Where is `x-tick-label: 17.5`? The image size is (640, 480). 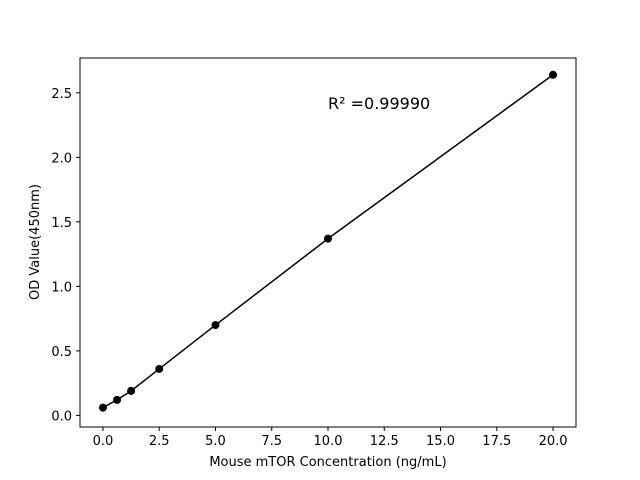 x-tick-label: 17.5 is located at coordinates (496, 441).